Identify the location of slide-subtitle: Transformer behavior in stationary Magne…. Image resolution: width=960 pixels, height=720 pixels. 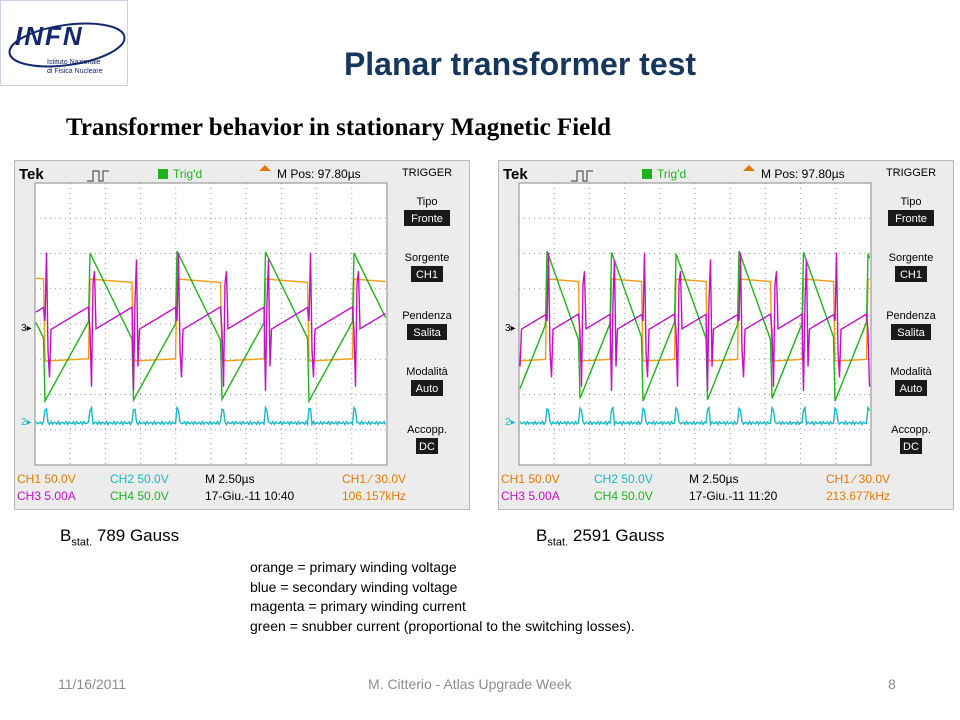
(339, 127).